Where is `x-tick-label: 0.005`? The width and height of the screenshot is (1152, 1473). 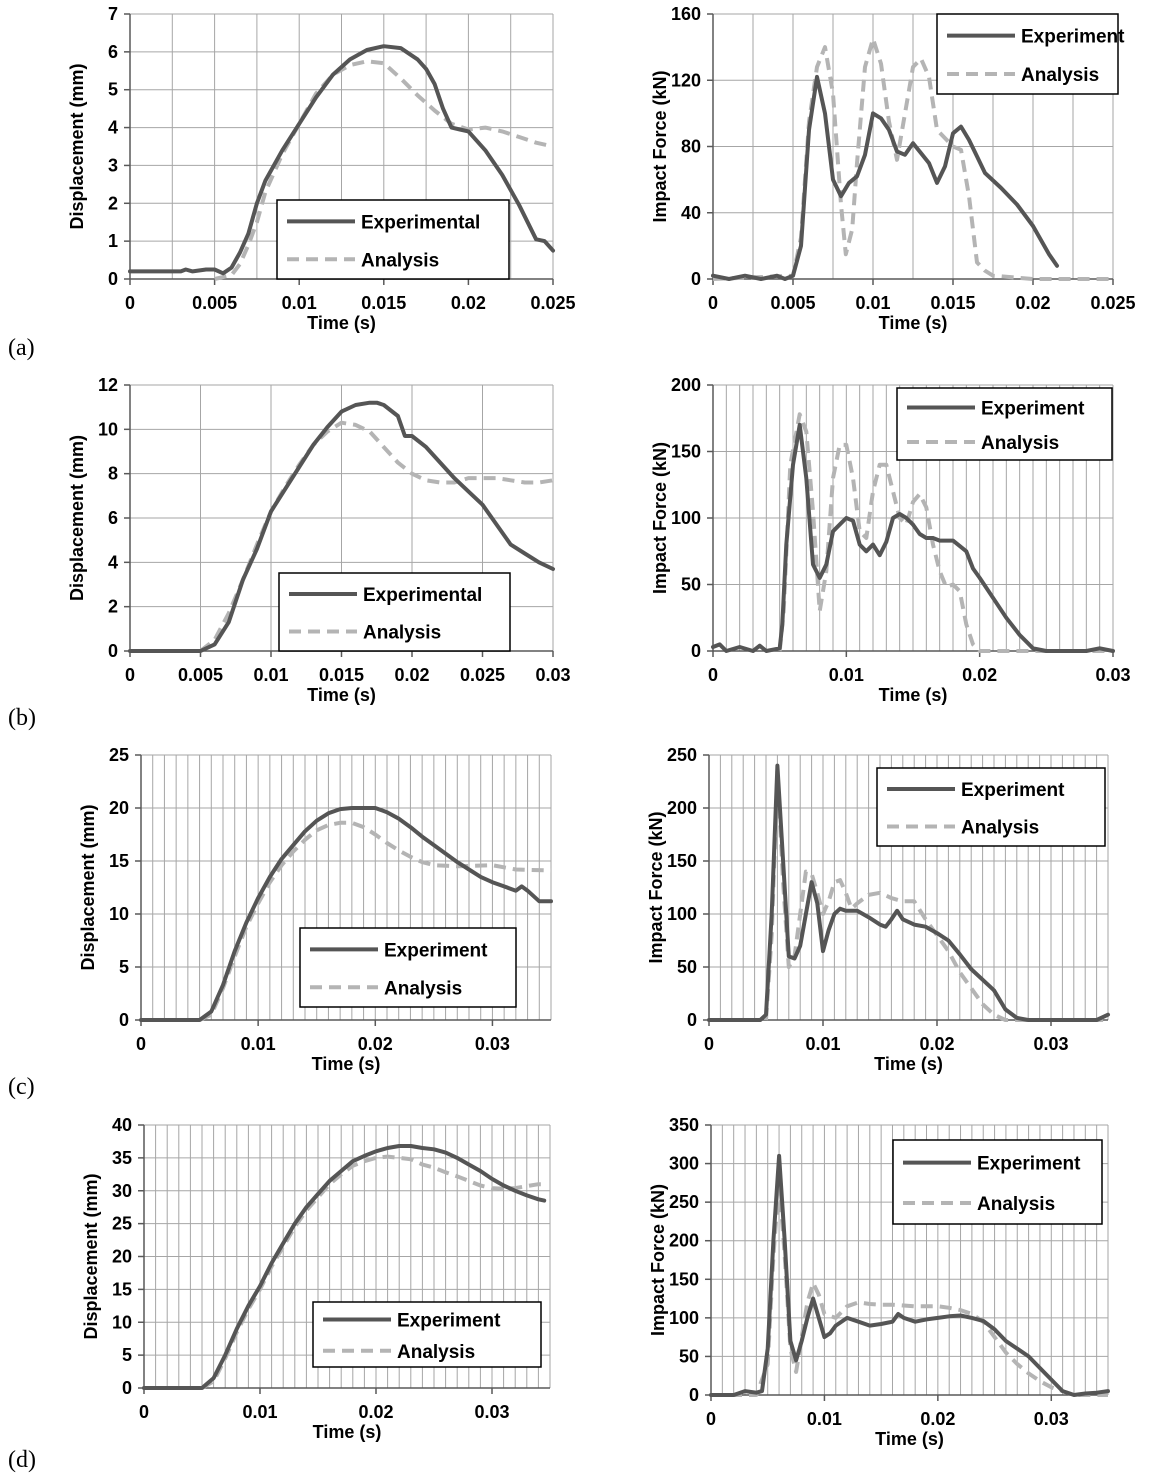
x-tick-label: 0.005 is located at coordinates (792, 303).